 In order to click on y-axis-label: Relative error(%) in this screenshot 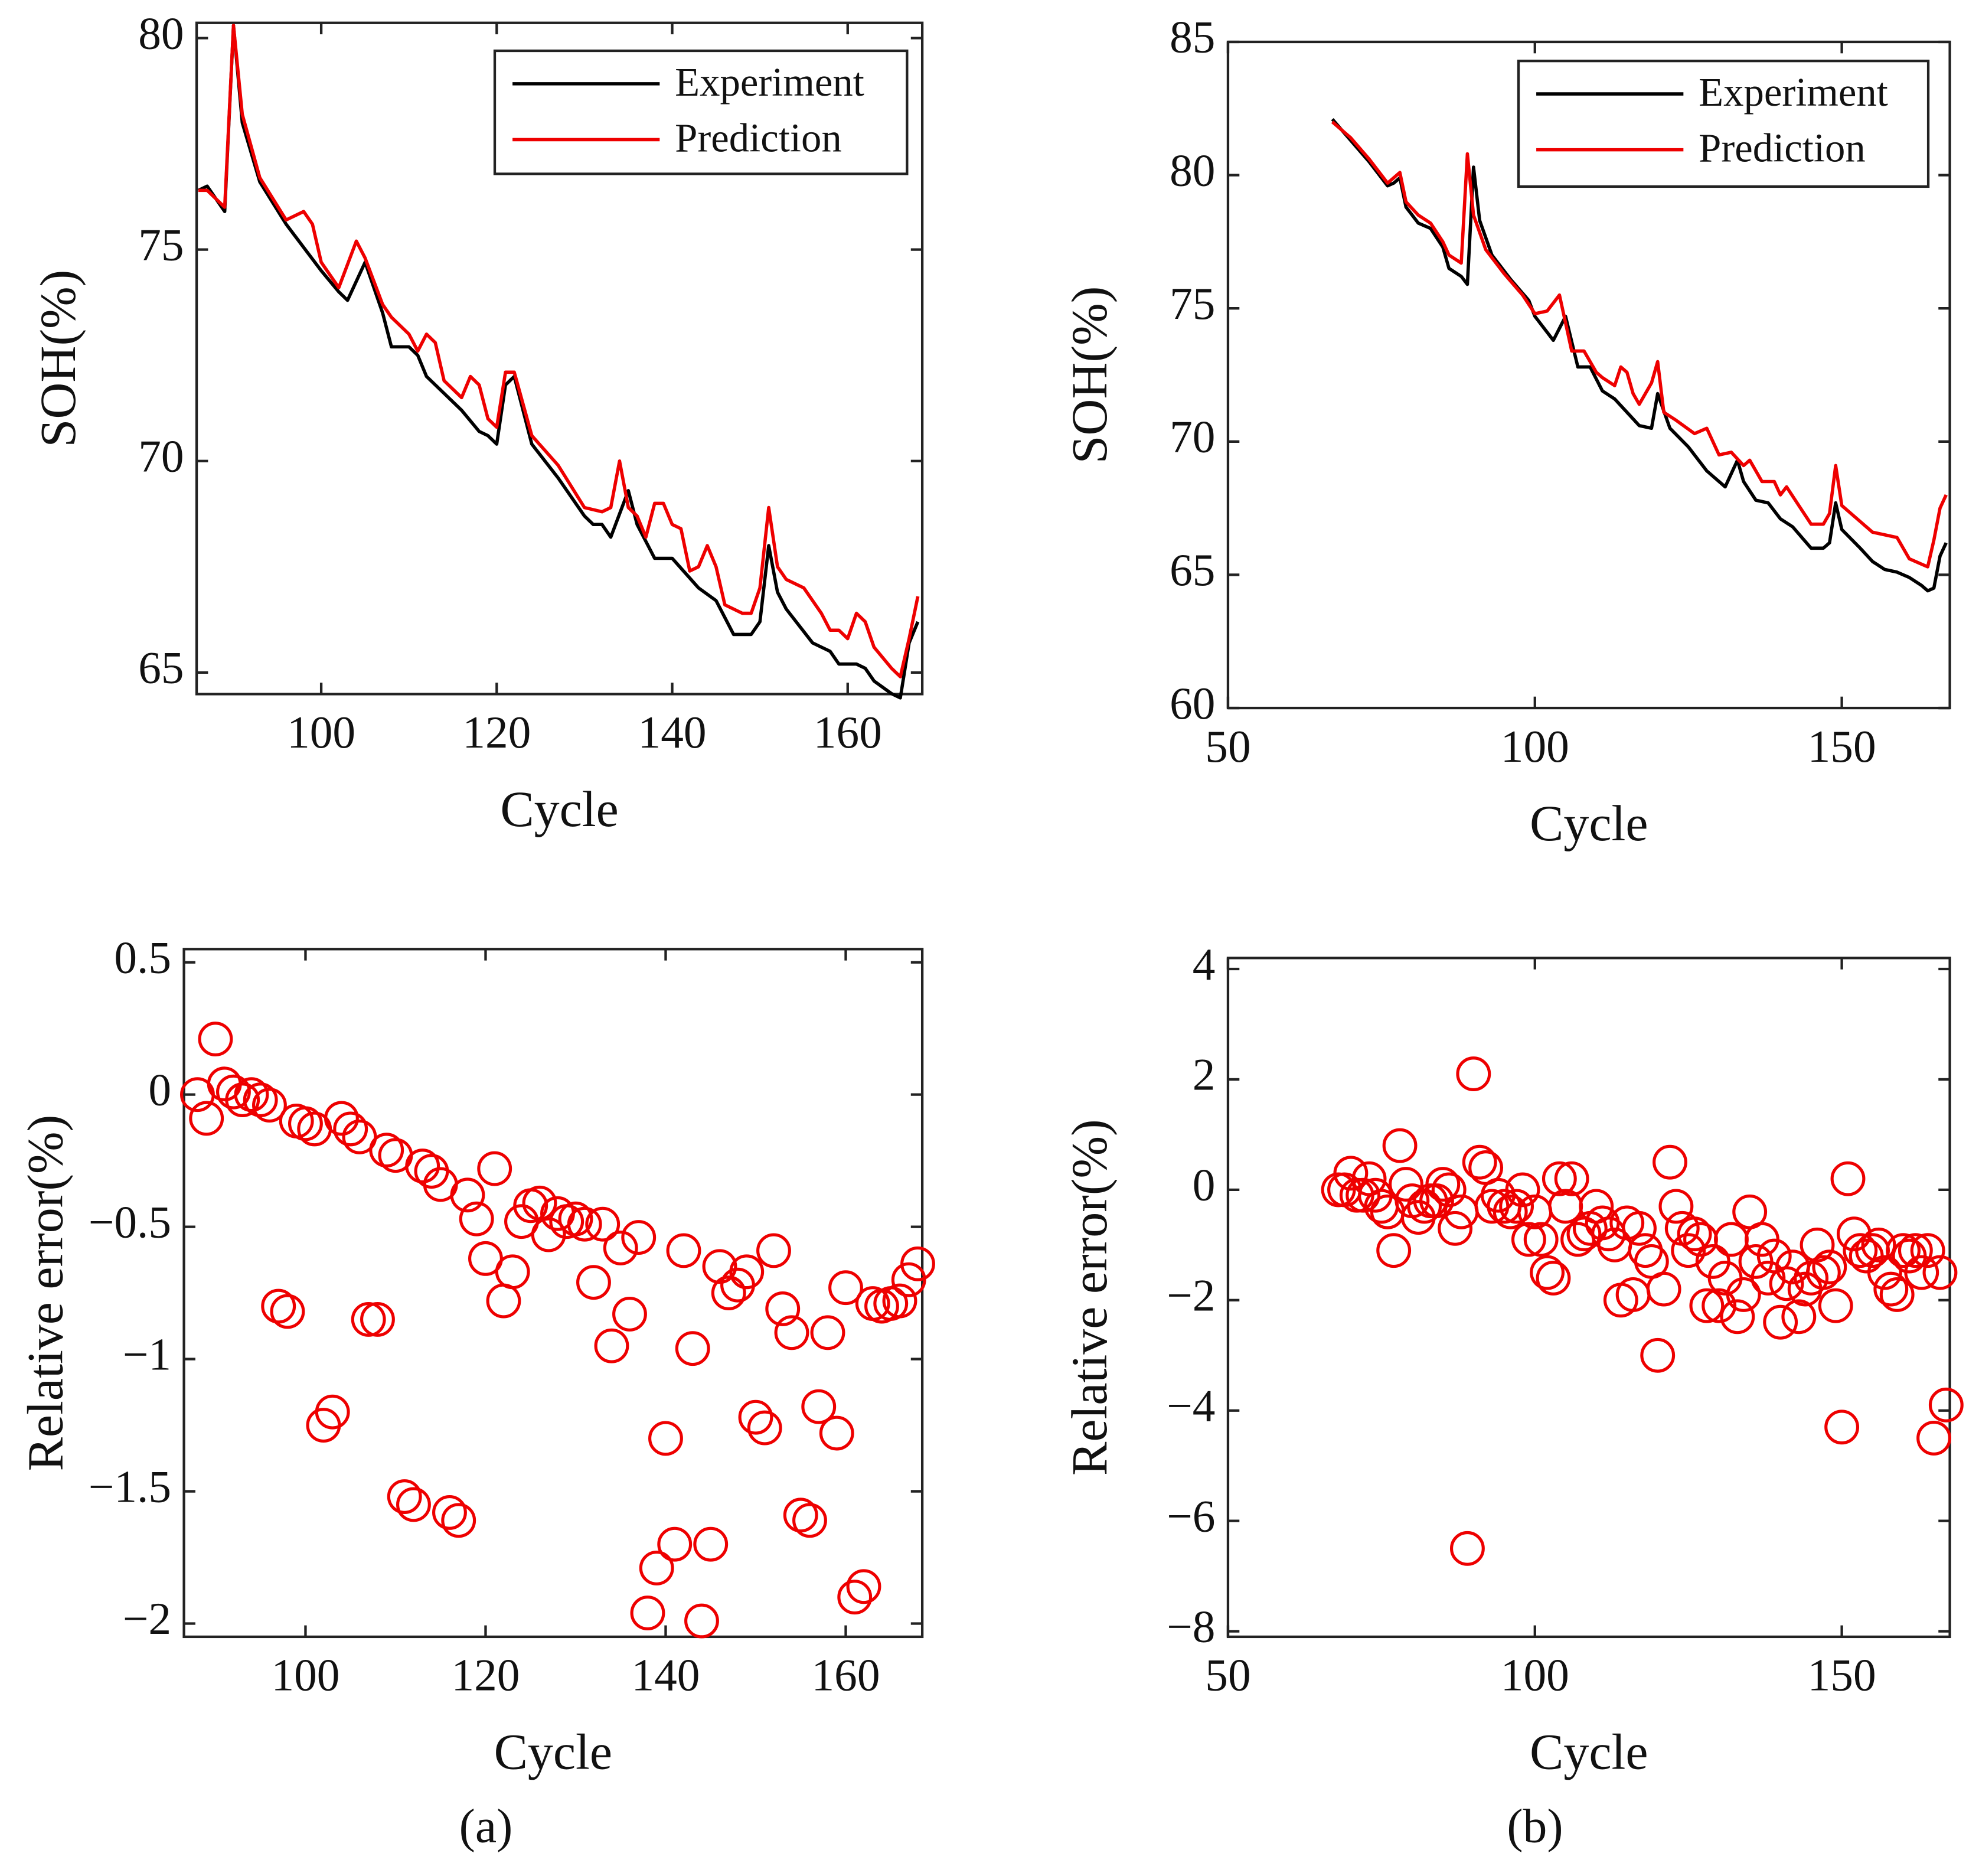, I will do `click(1089, 1298)`.